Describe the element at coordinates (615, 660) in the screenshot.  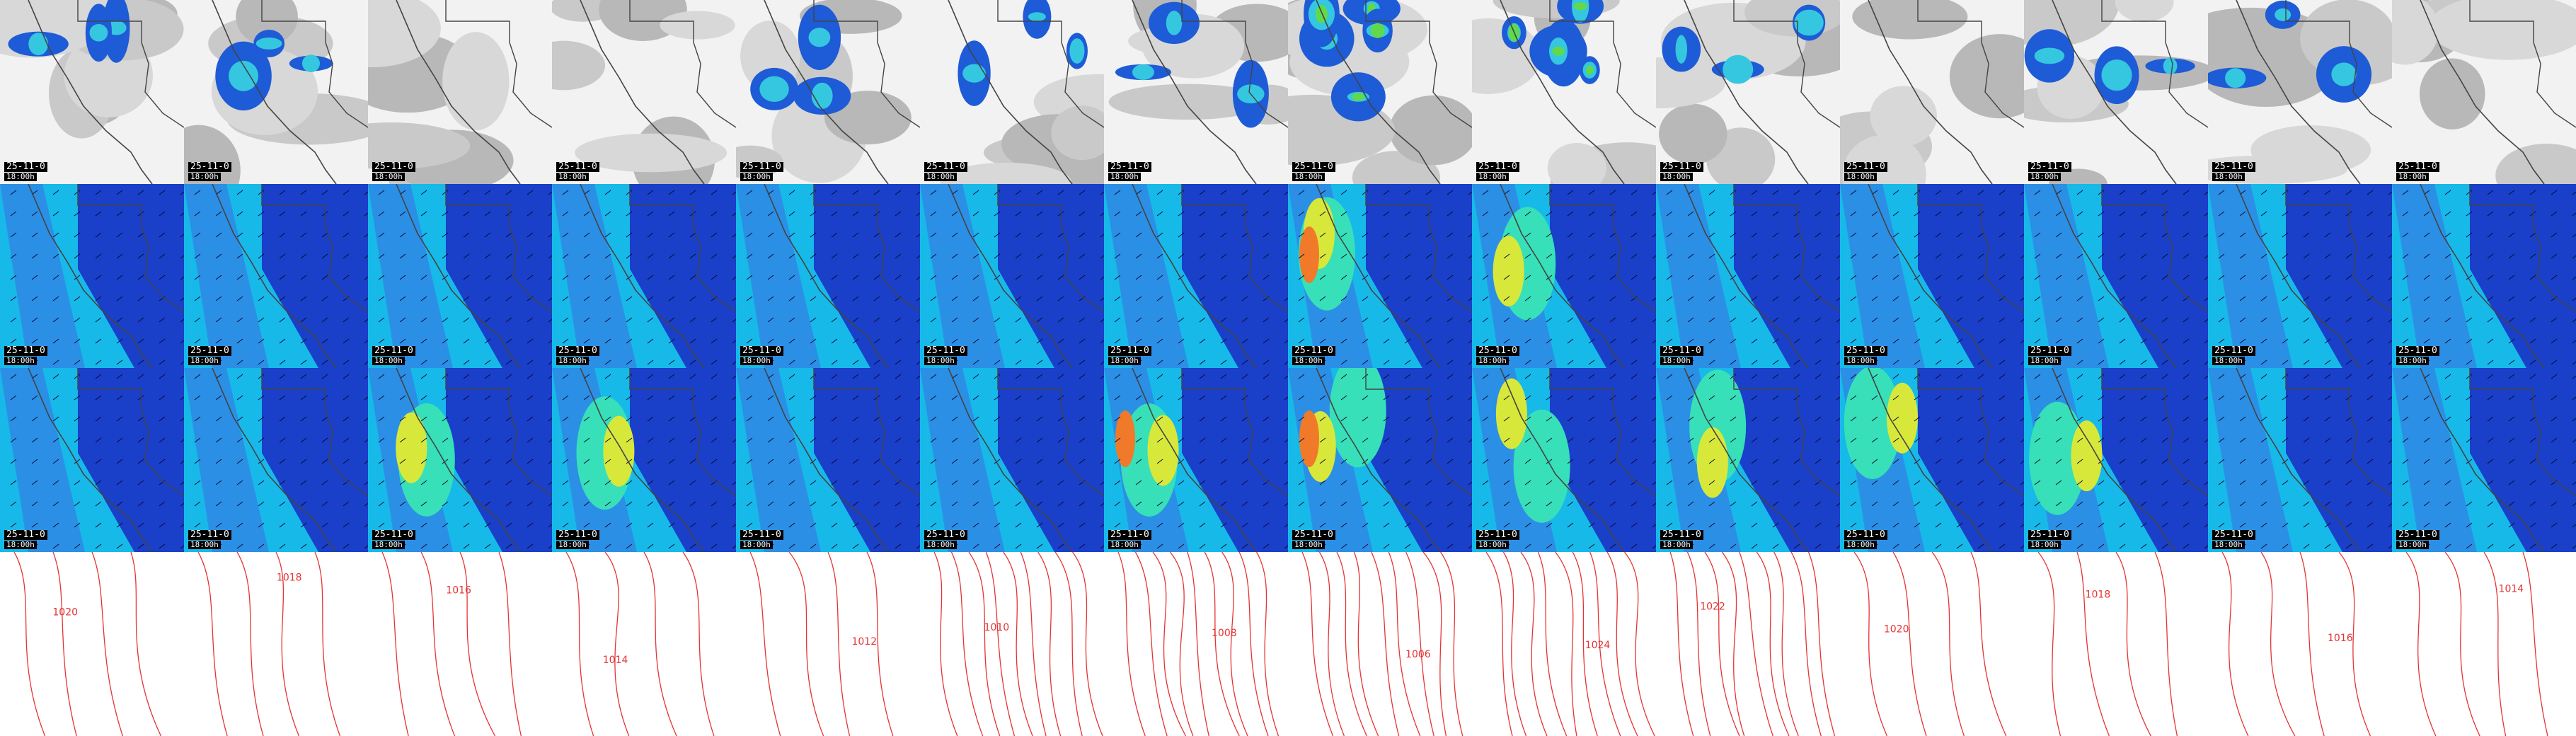
I see `isobar-label: 1014` at that location.